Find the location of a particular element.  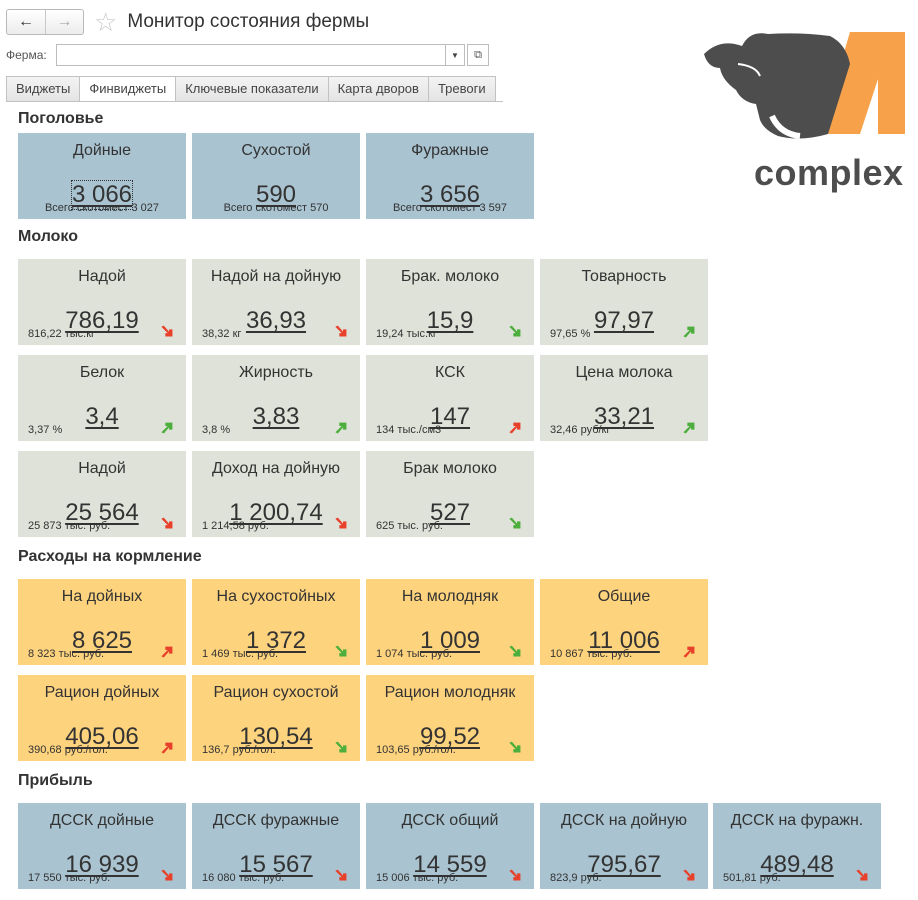

tab-widgets: Виджеты is located at coordinates (43, 89).